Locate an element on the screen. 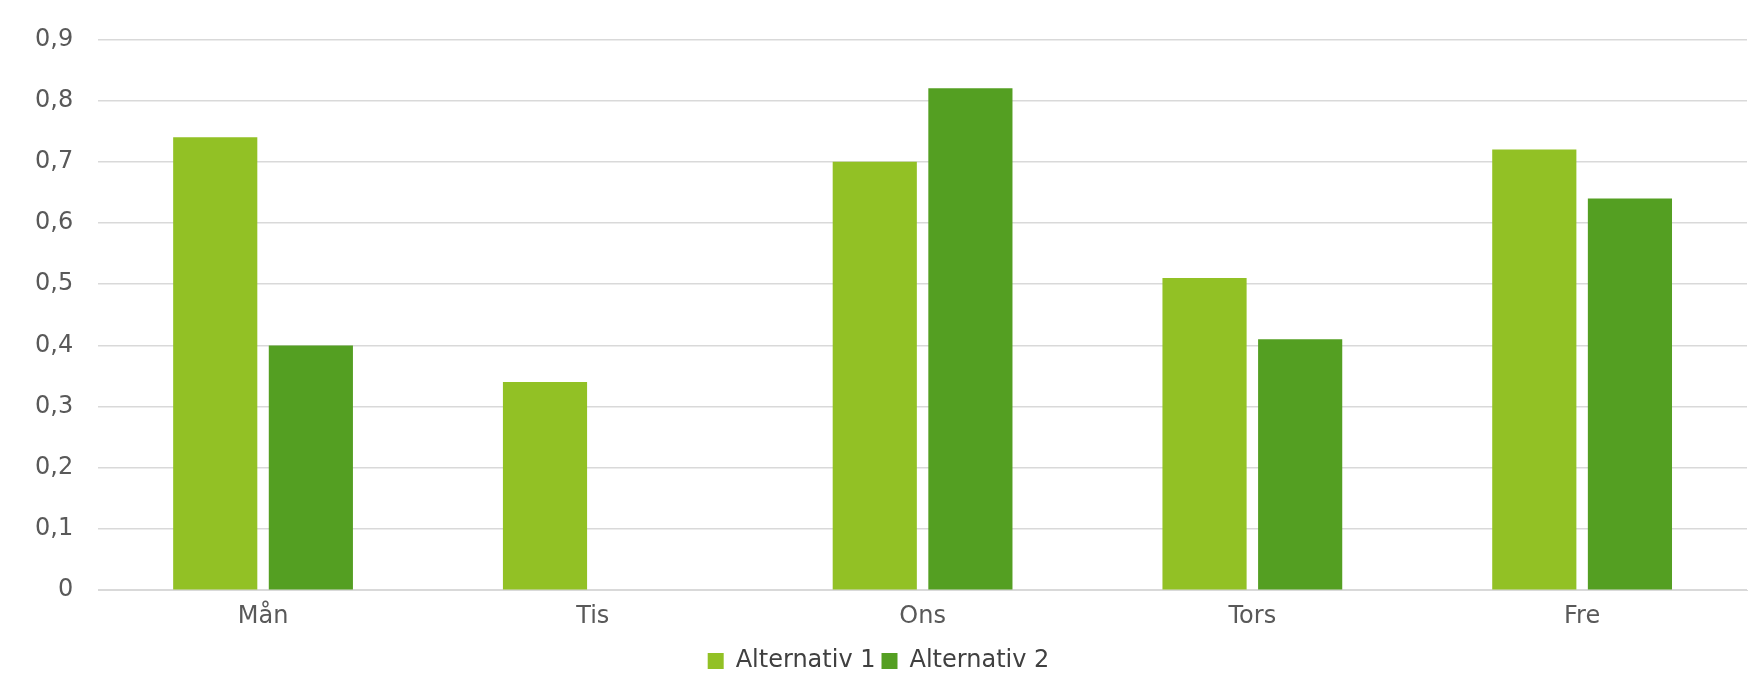 This screenshot has width=1757, height=683. legend-label: Alternativ 2 is located at coordinates (979, 659).